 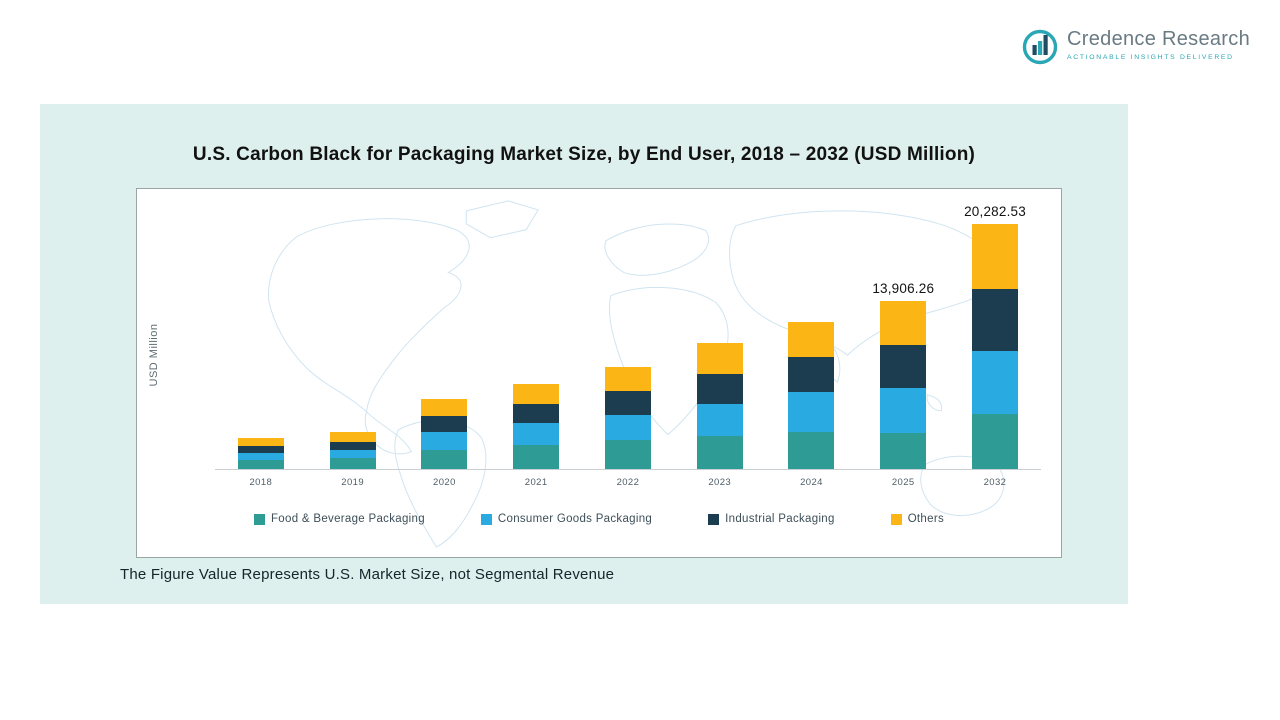 I want to click on segment-2024-consumer-goods-packaging, so click(x=811, y=412).